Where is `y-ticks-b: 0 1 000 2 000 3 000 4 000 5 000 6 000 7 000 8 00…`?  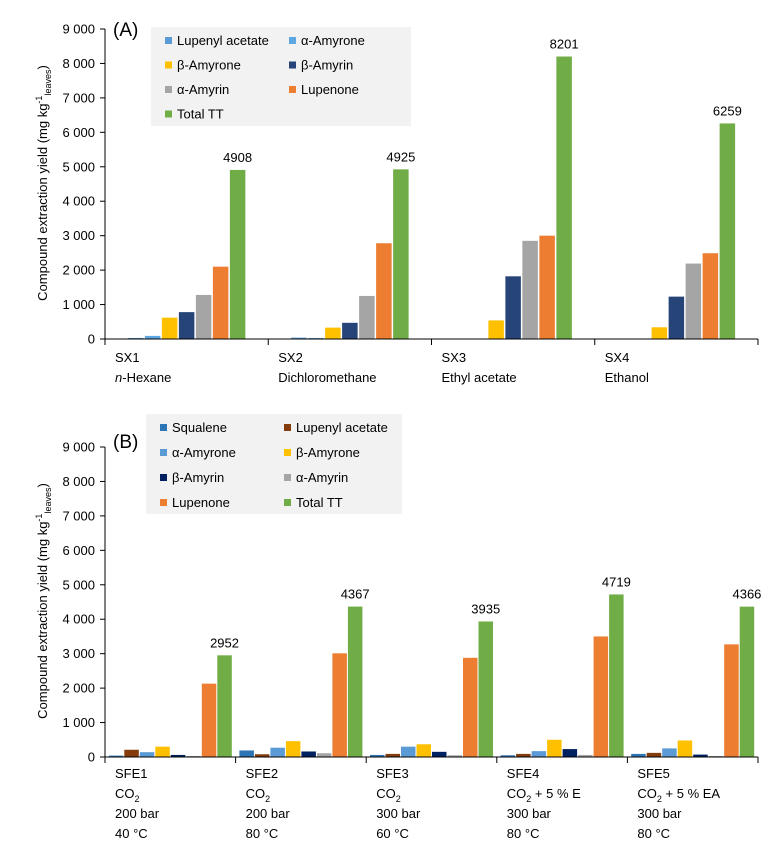 y-ticks-b: 0 1 000 2 000 3 000 4 000 5 000 6 000 7 000 8 00… is located at coordinates (83, 602).